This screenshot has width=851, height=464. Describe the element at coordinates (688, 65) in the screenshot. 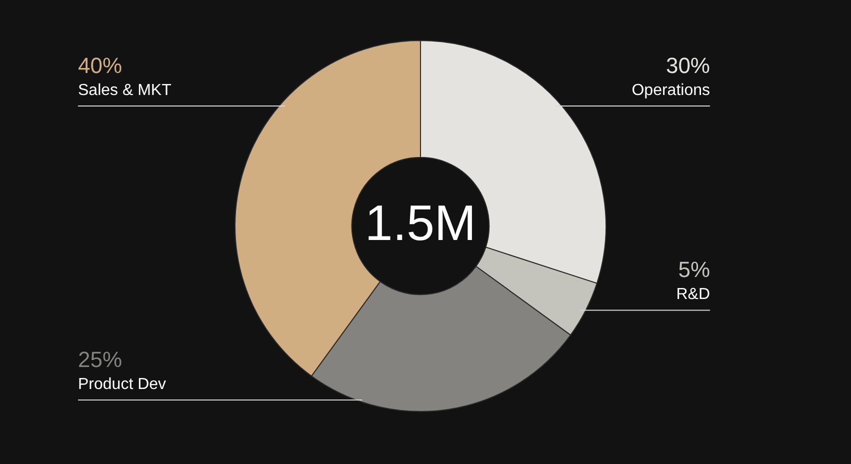

I see `data-label: 30%` at that location.